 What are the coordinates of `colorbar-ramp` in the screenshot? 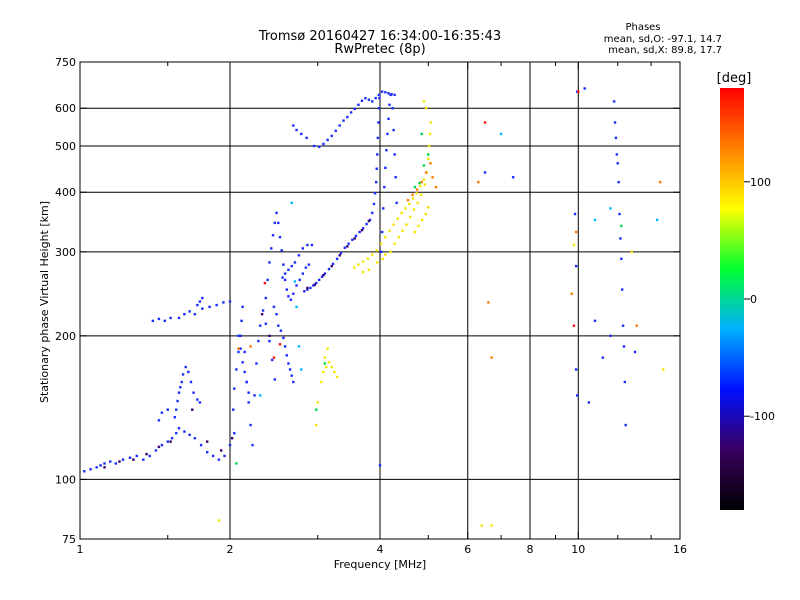 It's located at (732, 299).